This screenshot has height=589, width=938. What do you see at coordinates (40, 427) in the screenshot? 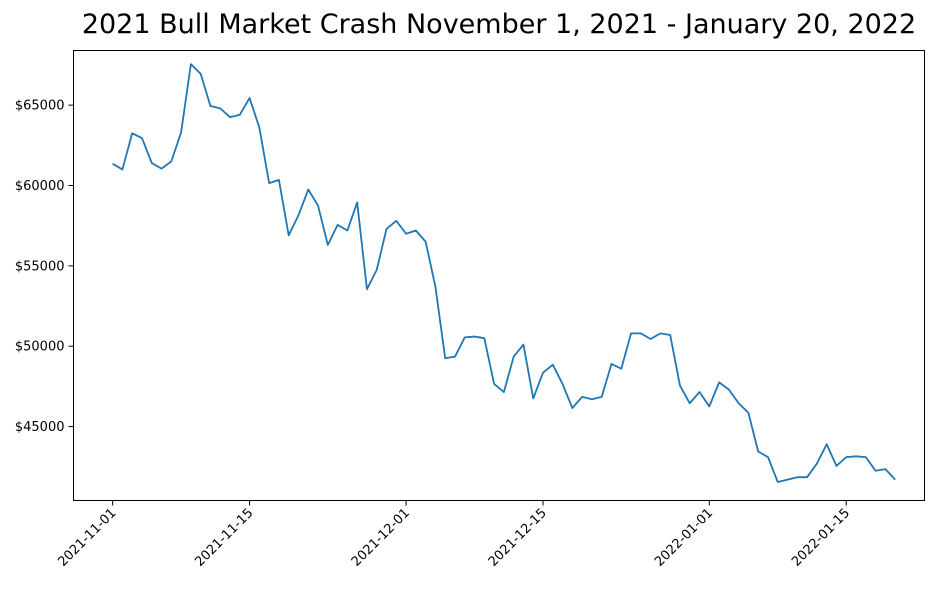
I see `y-tick-label: $45000` at bounding box center [40, 427].